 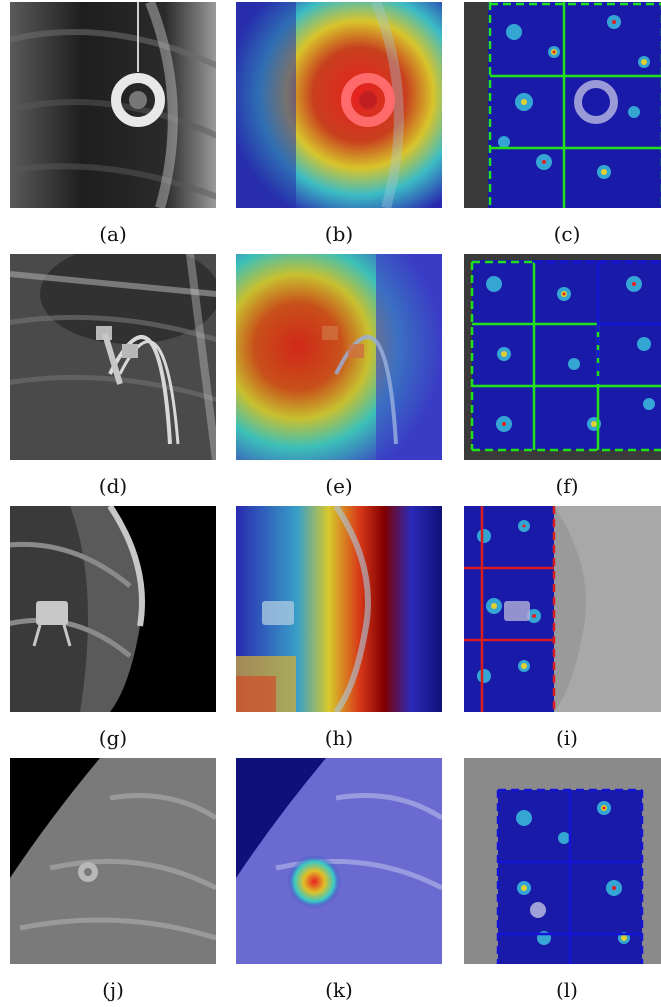 What do you see at coordinates (566, 738) in the screenshot?
I see `caption-i: (i)` at bounding box center [566, 738].